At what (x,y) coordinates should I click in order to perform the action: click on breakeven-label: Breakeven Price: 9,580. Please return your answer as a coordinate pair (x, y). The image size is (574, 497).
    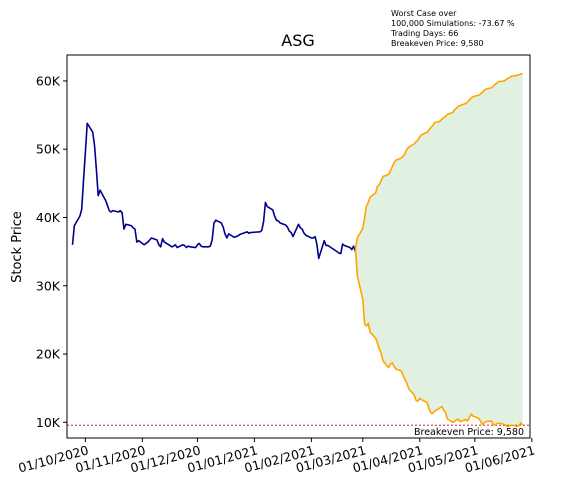
    Looking at the image, I should click on (469, 432).